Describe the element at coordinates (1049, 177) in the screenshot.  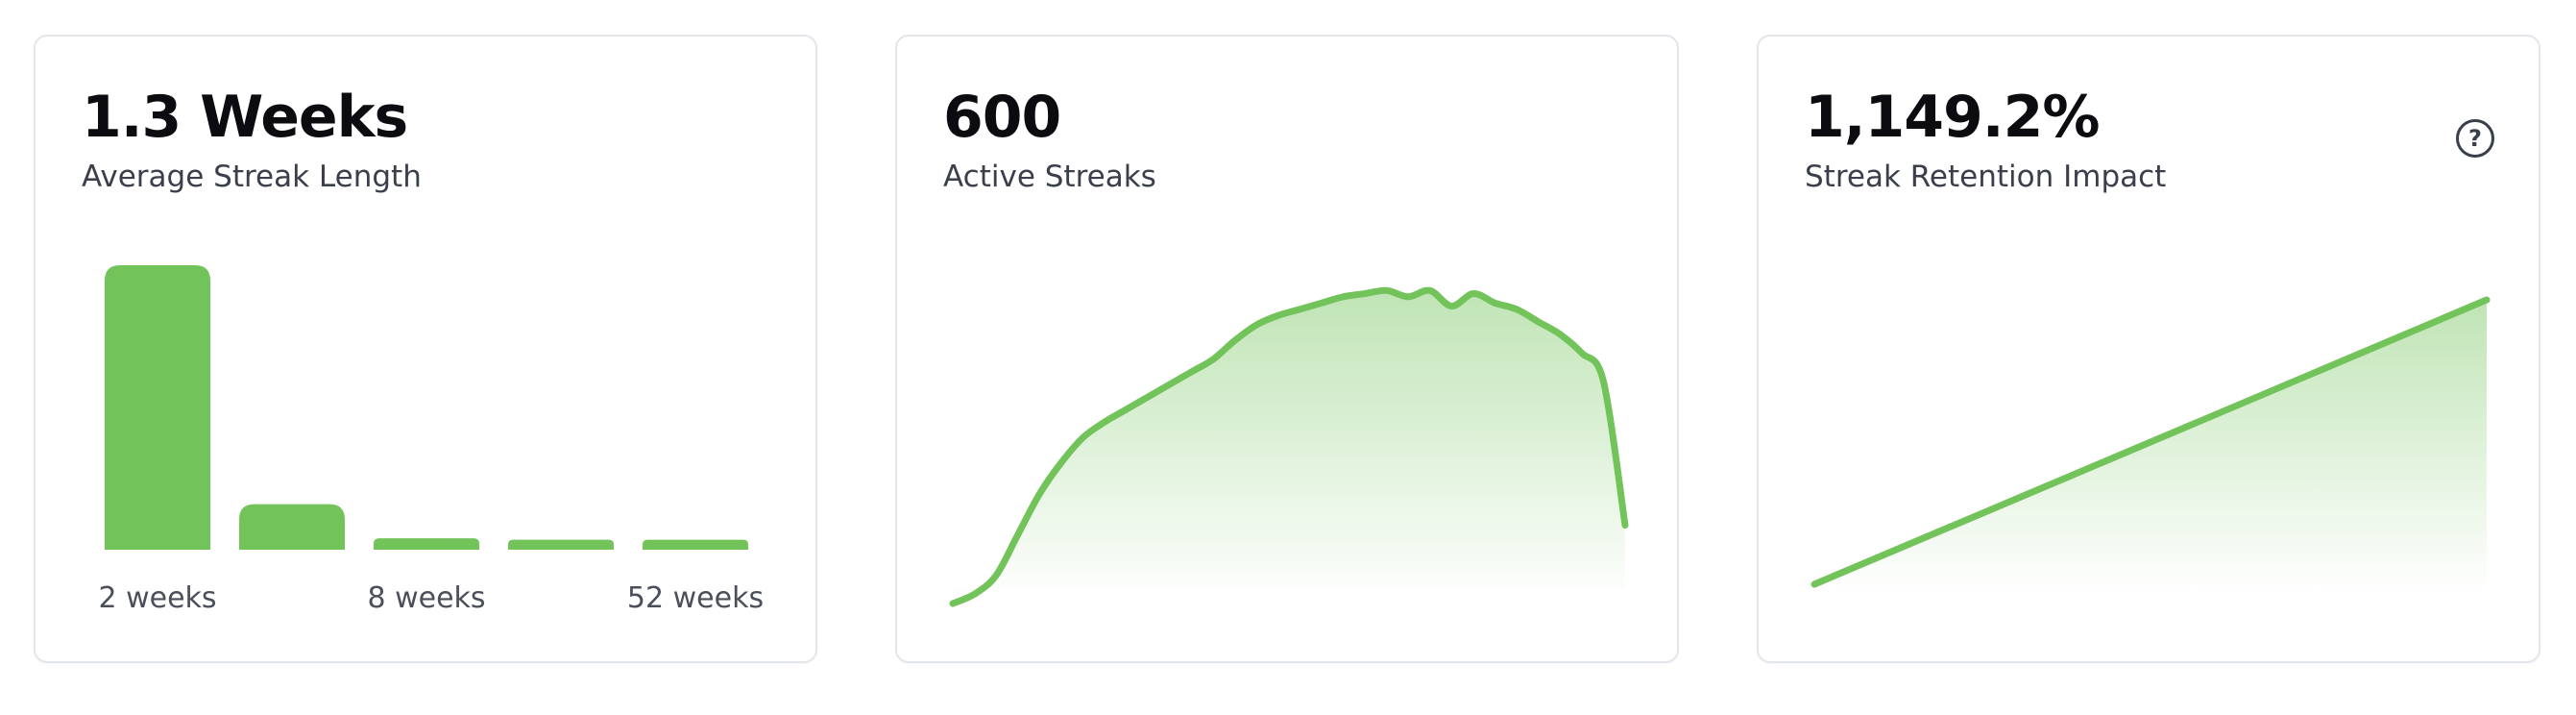
I see `active-streaks-label: Active Streaks` at that location.